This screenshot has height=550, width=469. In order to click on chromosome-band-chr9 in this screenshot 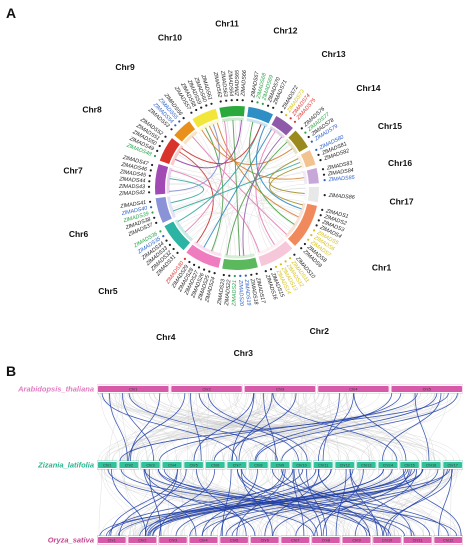, I will do `click(190, 137)`.